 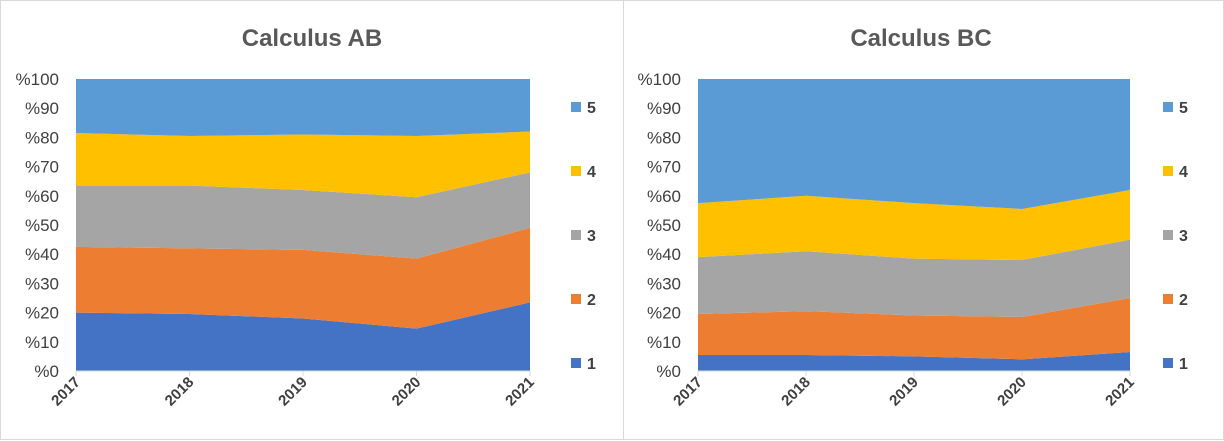 What do you see at coordinates (623, 220) in the screenshot?
I see `chart-divider` at bounding box center [623, 220].